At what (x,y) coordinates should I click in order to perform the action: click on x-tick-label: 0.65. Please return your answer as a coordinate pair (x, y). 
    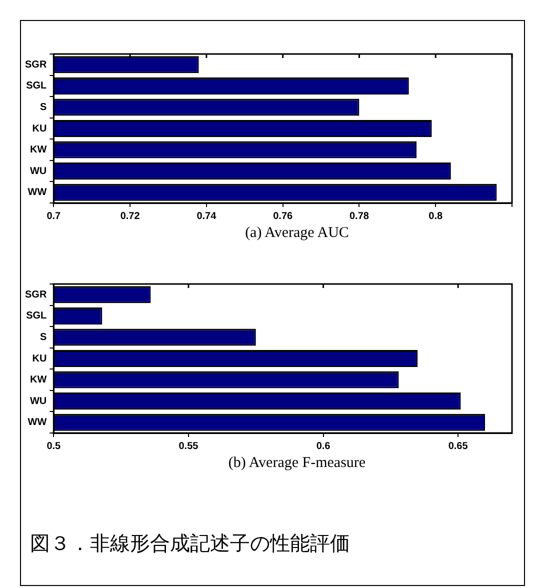
    Looking at the image, I should click on (458, 446).